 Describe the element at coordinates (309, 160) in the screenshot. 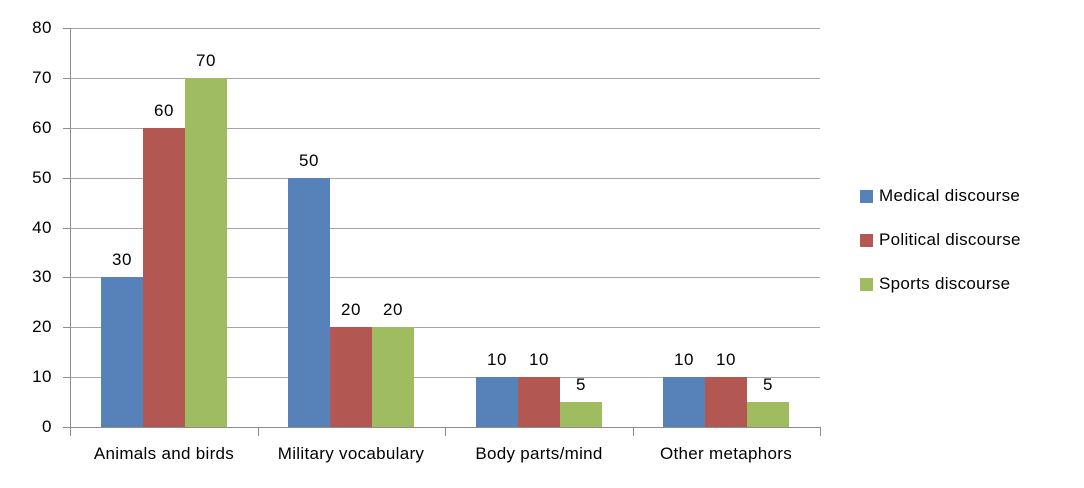

I see `data-label: 50` at that location.